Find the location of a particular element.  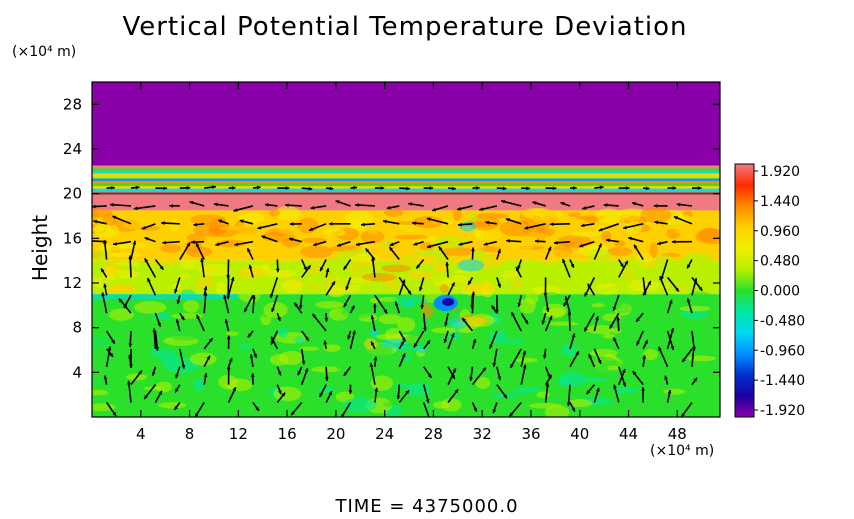

colorbar-tick-label: -0.480 is located at coordinates (782, 321).